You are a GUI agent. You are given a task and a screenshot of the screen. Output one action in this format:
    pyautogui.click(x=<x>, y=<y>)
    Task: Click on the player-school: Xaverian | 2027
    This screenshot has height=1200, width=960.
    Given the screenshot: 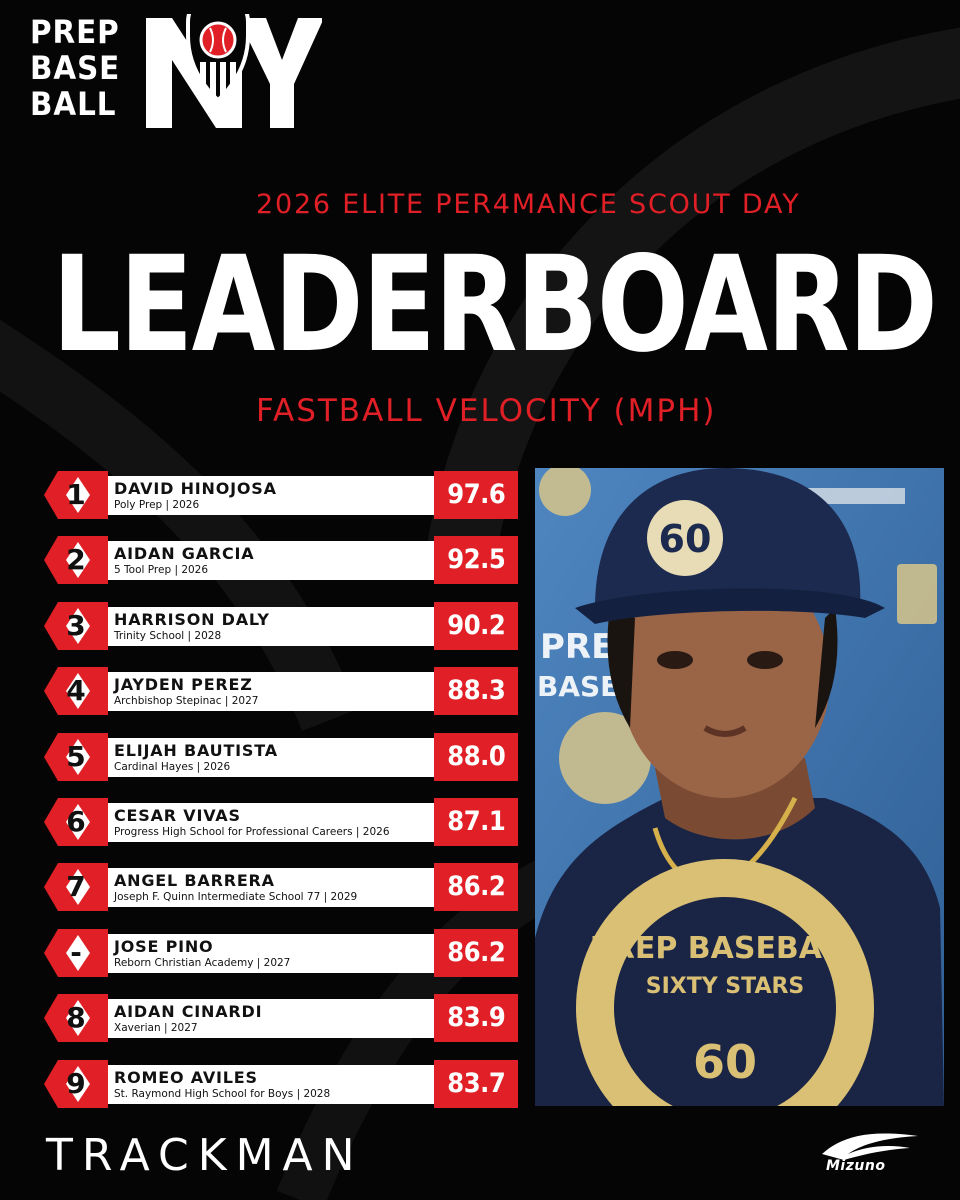 What is the action you would take?
    pyautogui.click(x=156, y=1028)
    